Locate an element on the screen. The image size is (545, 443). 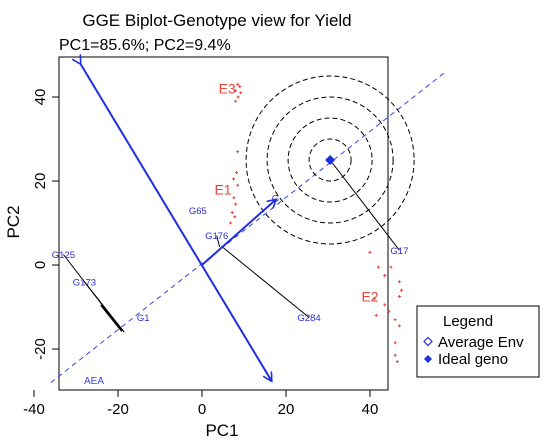
genotype-label: G125 is located at coordinates (63, 255).